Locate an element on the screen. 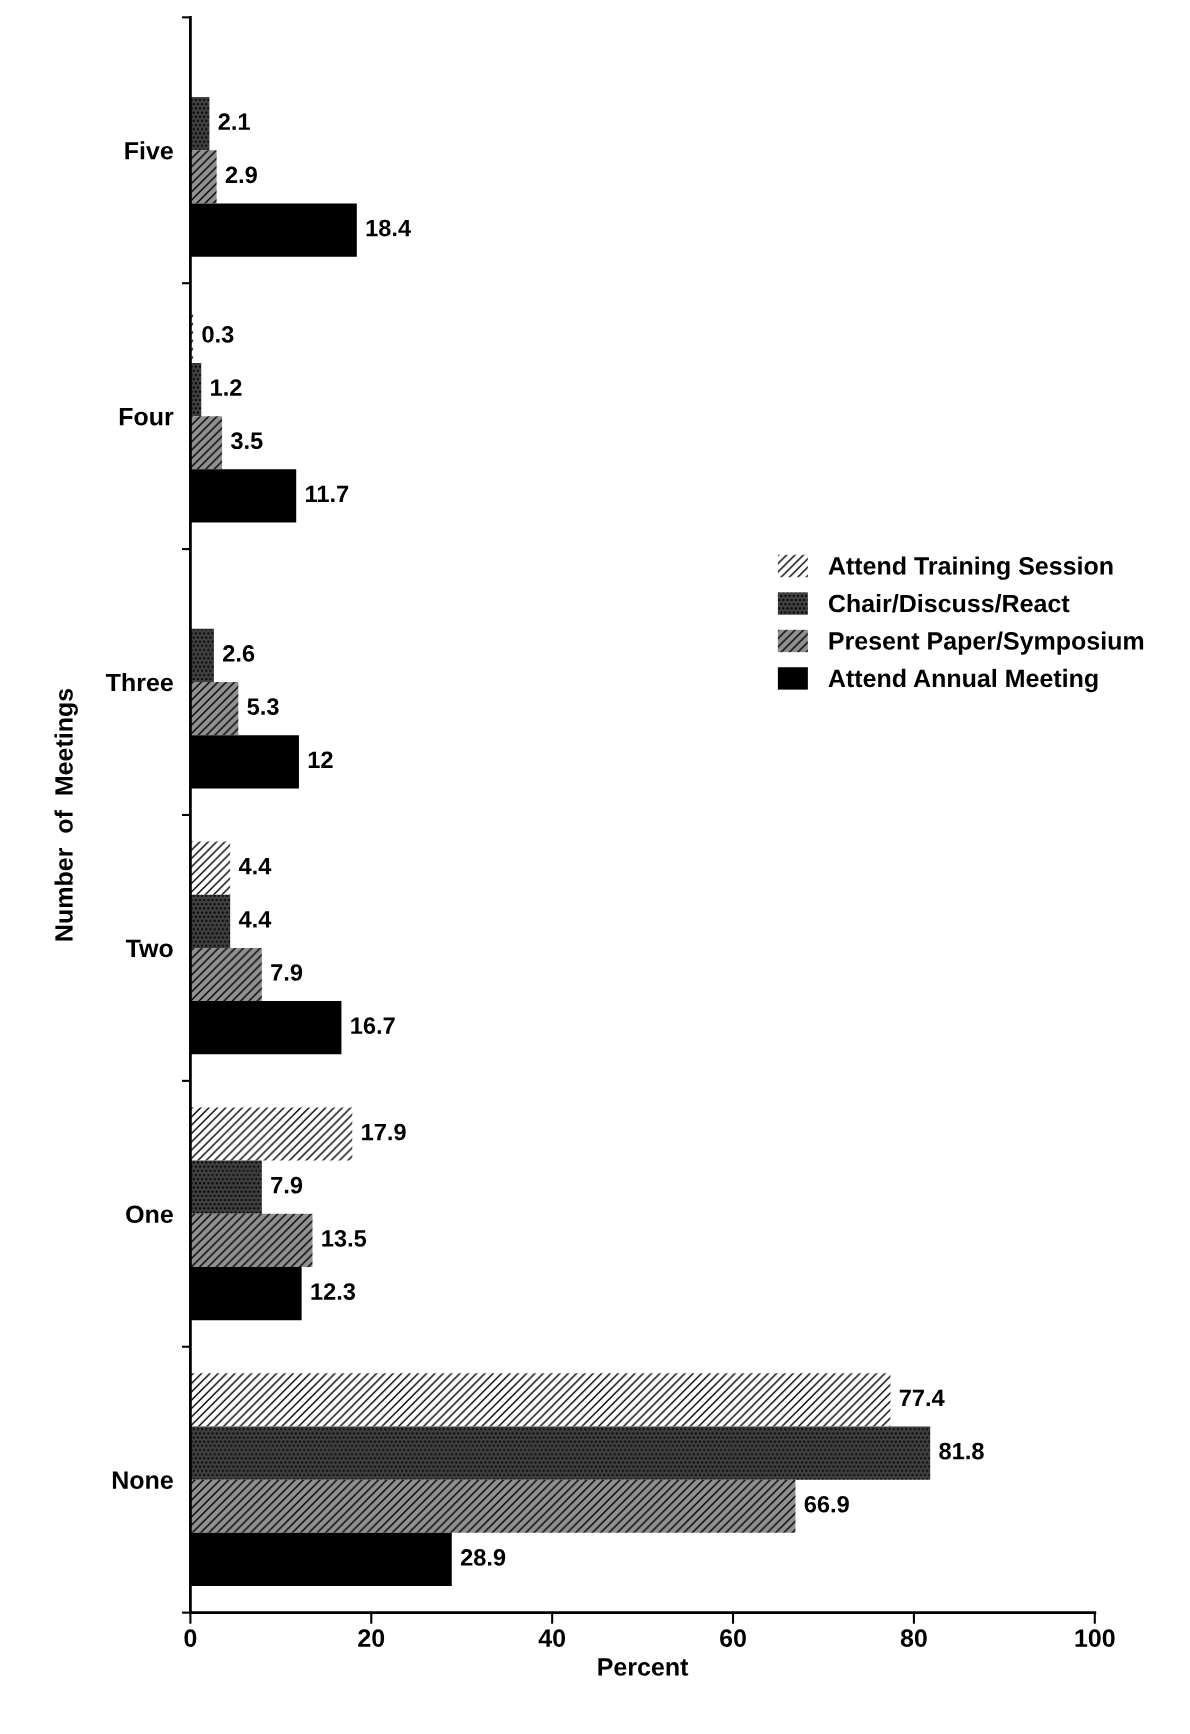 Image resolution: width=1190 pixels, height=1734 pixels. data-label: 81.8 is located at coordinates (961, 1451).